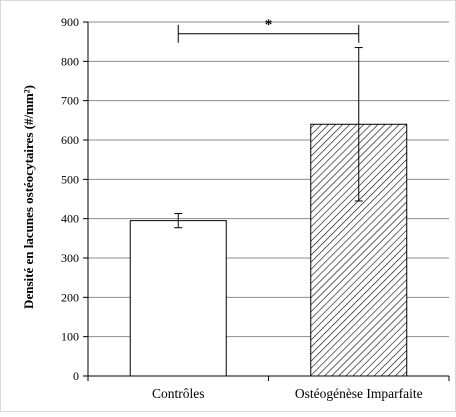 The height and width of the screenshot is (417, 456). Describe the element at coordinates (70, 140) in the screenshot. I see `y-tick-label: 600` at that location.